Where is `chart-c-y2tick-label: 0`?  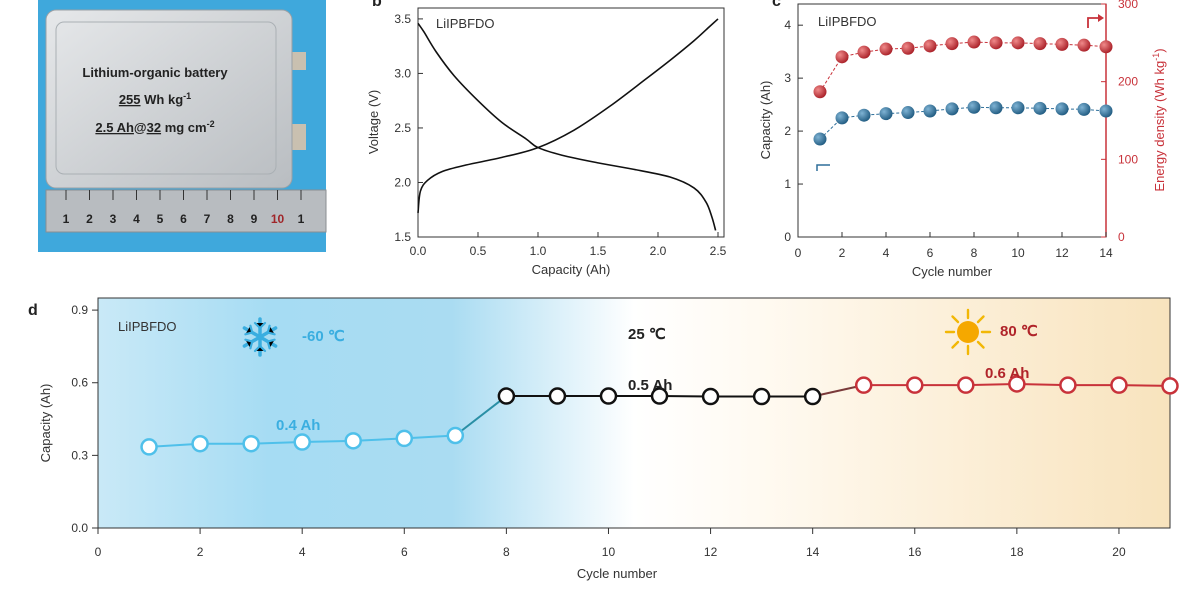
chart-c-y2tick-label: 0 is located at coordinates (1121, 237).